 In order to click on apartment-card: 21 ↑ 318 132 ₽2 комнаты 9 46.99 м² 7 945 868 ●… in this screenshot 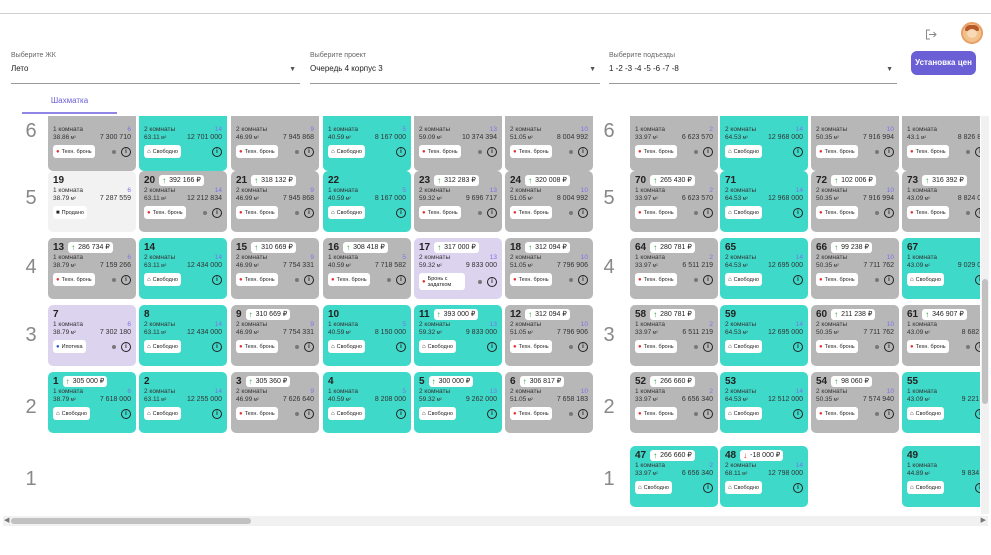, I will do `click(275, 201)`.